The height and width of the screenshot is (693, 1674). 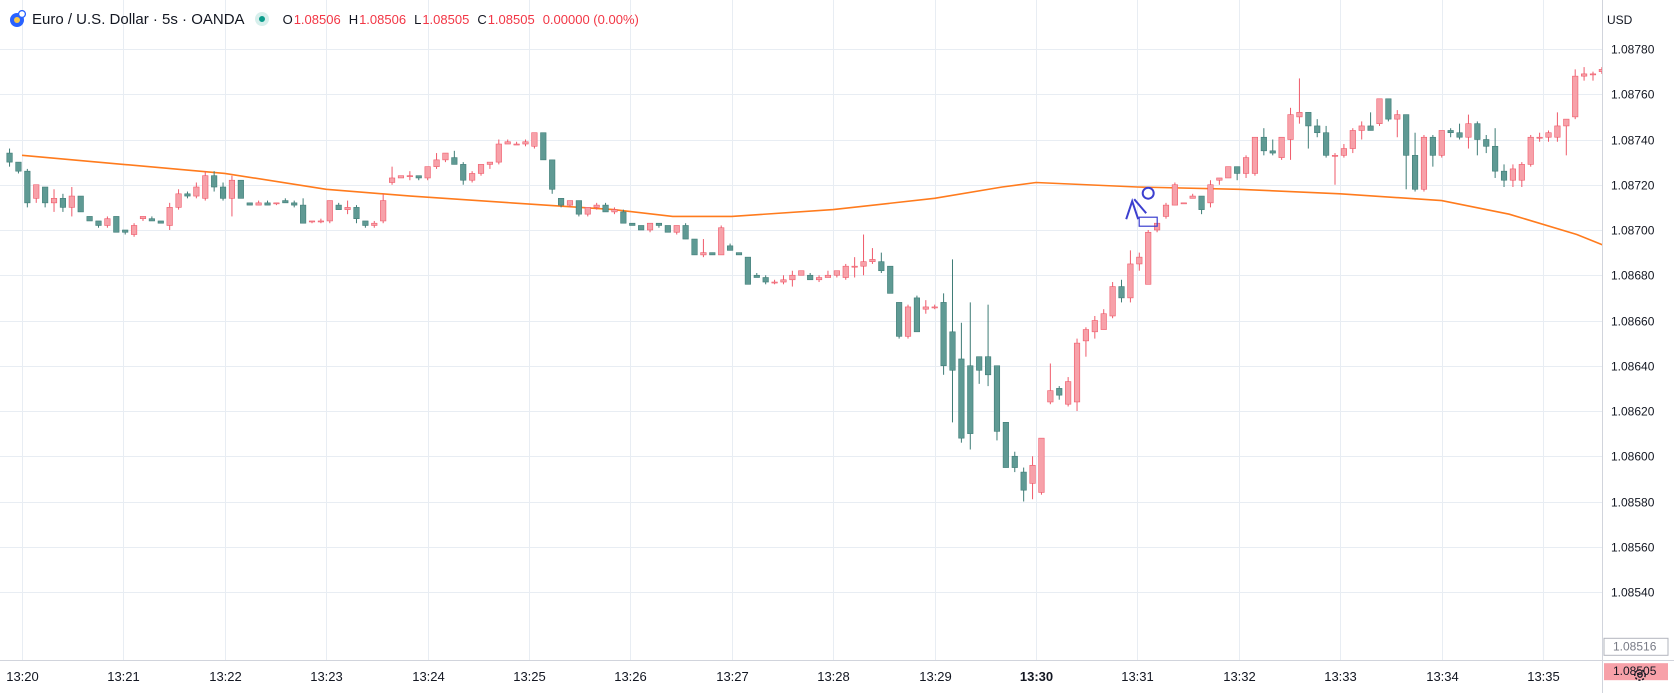 I want to click on time-tick-label: 13:35, so click(x=1543, y=676).